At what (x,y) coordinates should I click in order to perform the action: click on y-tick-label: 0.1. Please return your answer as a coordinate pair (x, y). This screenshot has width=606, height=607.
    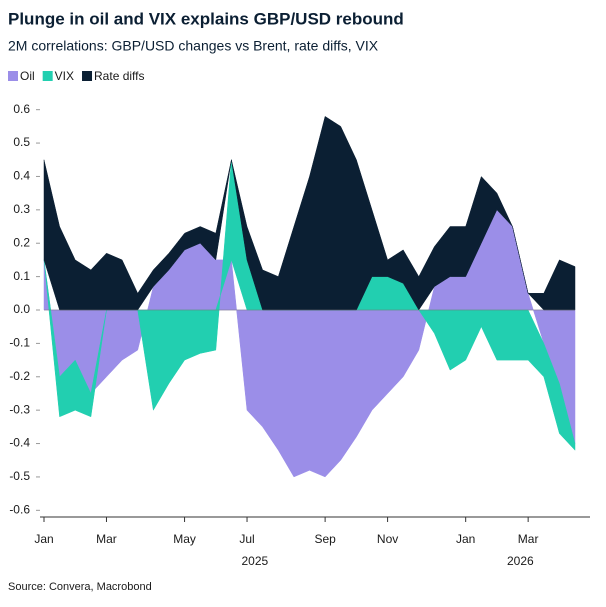
    Looking at the image, I should click on (21, 276).